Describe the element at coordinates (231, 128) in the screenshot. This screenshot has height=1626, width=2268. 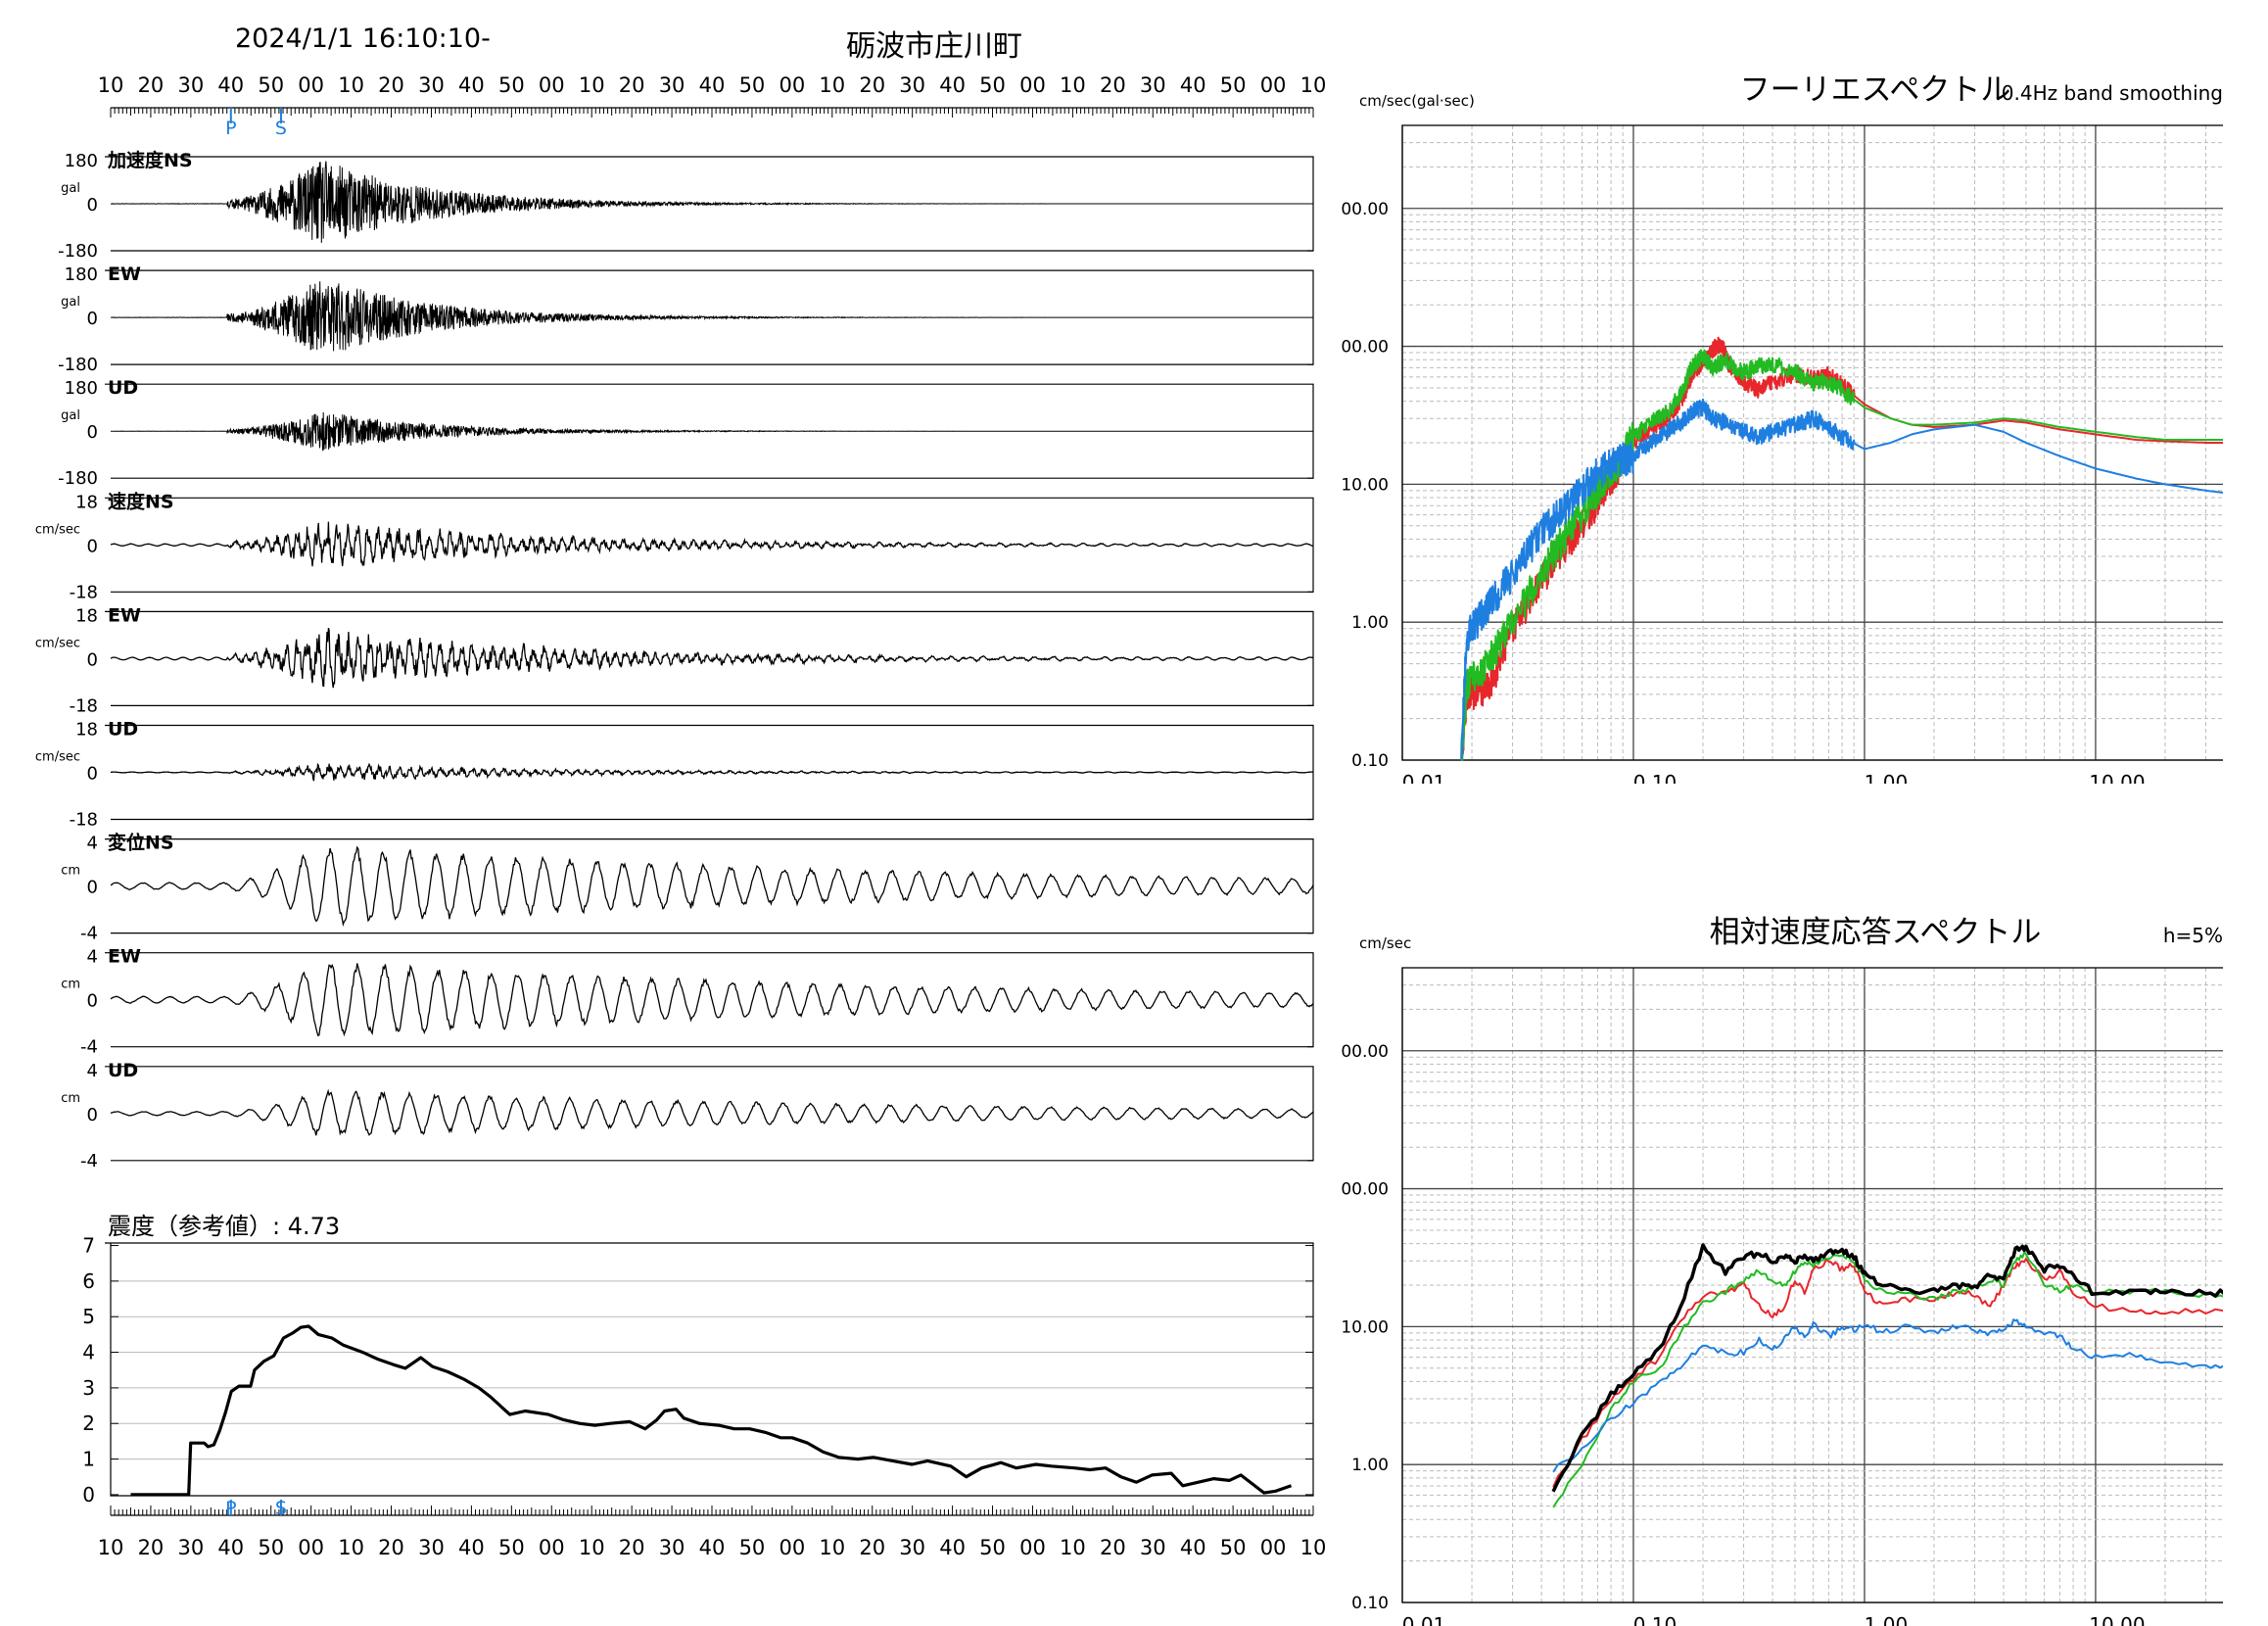
I see `p-label: P` at that location.